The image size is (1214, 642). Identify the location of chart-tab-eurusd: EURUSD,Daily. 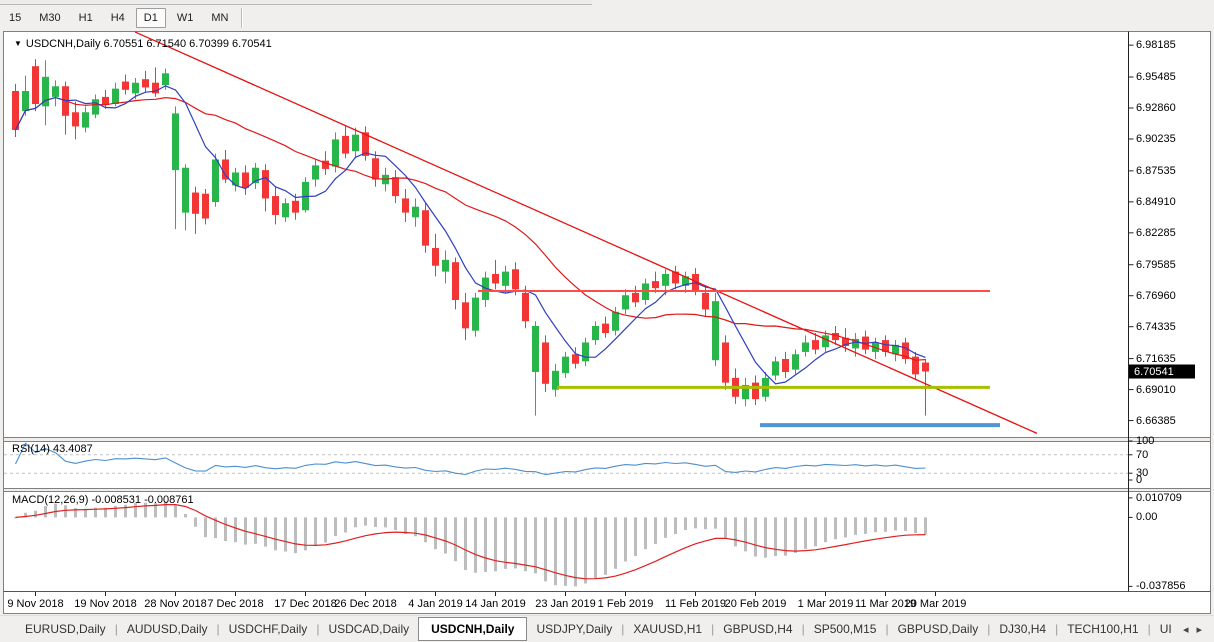
(65, 629).